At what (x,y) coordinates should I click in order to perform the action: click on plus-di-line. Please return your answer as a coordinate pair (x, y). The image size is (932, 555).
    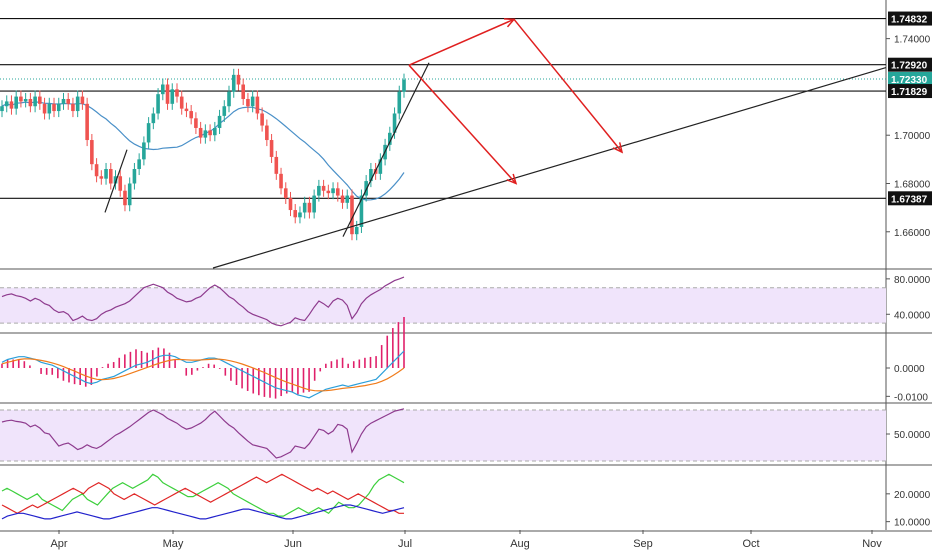
    Looking at the image, I should click on (203, 495).